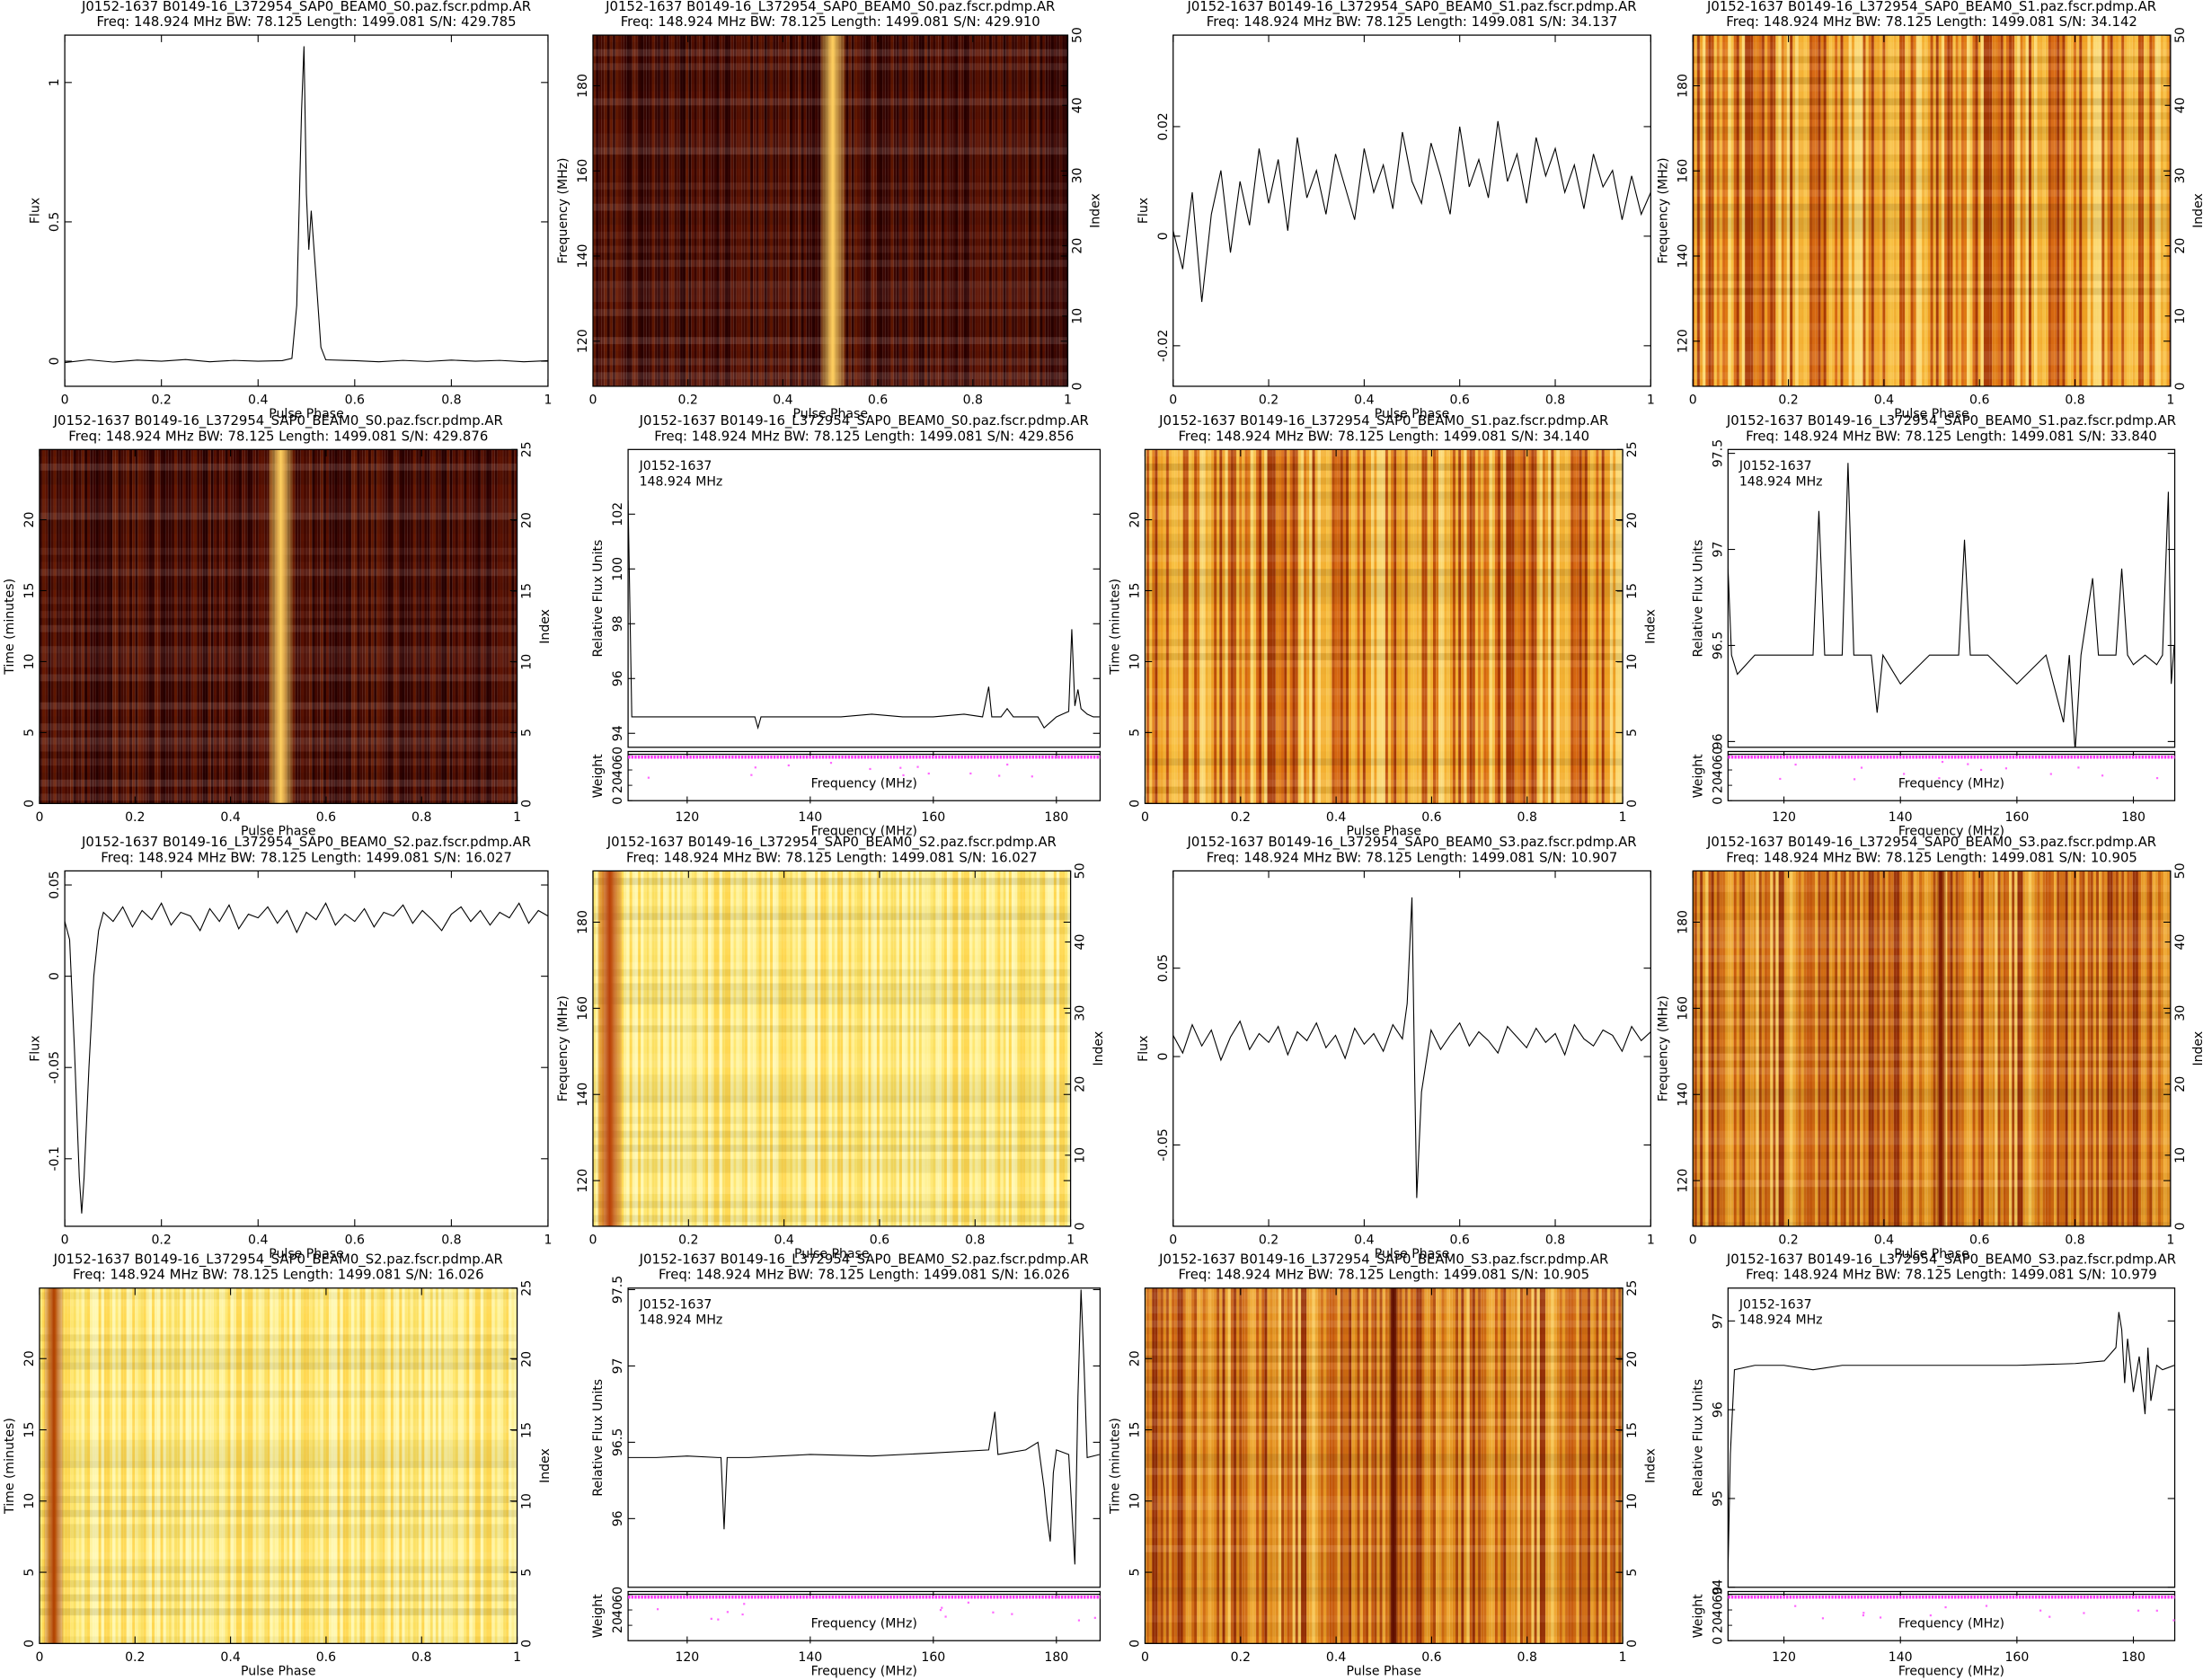  I want to click on y-axis-label: Frequency (MHz), so click(1663, 210).